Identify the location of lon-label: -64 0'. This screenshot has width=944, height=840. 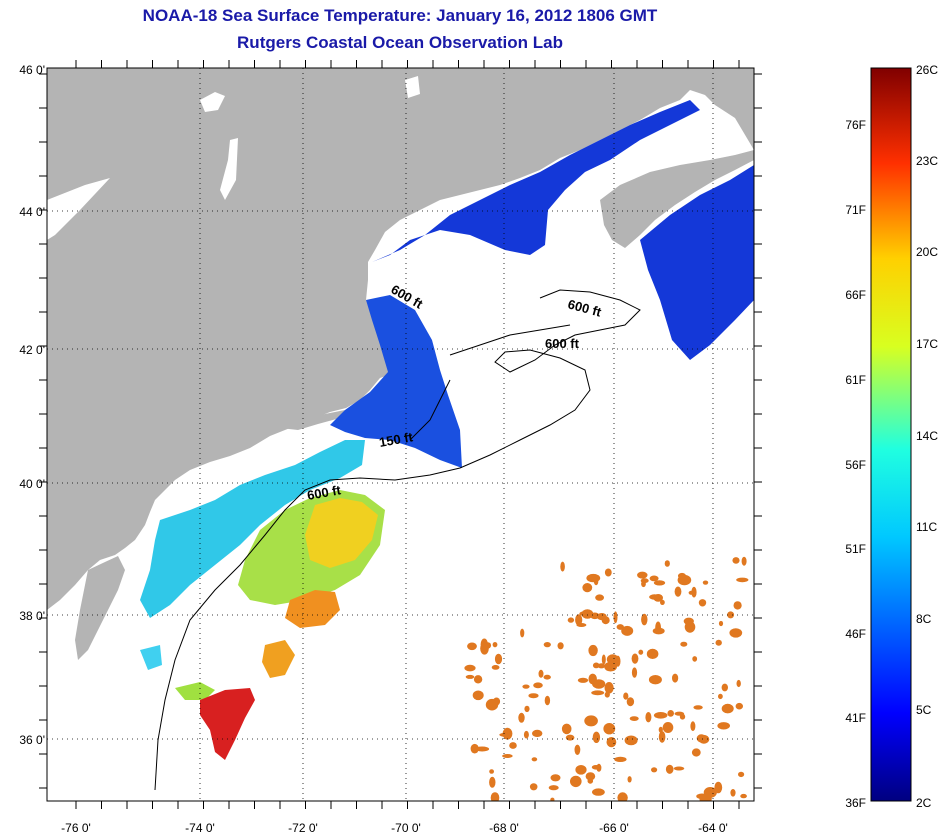
(713, 828).